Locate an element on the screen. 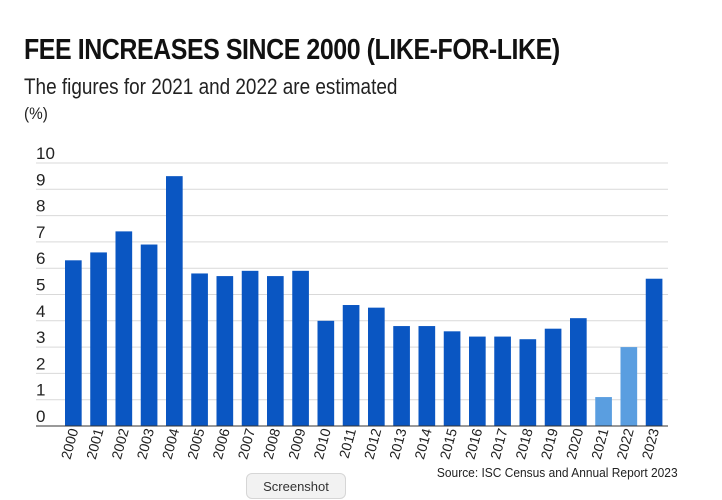 The height and width of the screenshot is (500, 722). x-tick-label: 2023 is located at coordinates (650, 443).